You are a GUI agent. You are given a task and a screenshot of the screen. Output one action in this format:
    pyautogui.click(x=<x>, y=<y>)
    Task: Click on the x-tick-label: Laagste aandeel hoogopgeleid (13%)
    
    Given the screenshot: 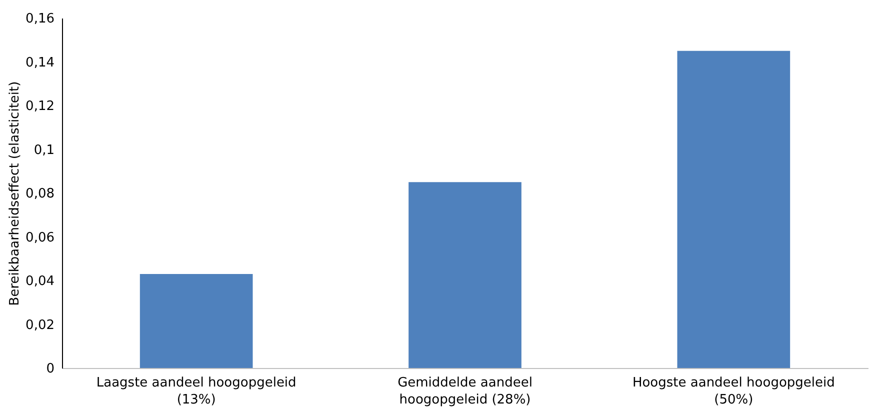 What is the action you would take?
    pyautogui.click(x=196, y=392)
    